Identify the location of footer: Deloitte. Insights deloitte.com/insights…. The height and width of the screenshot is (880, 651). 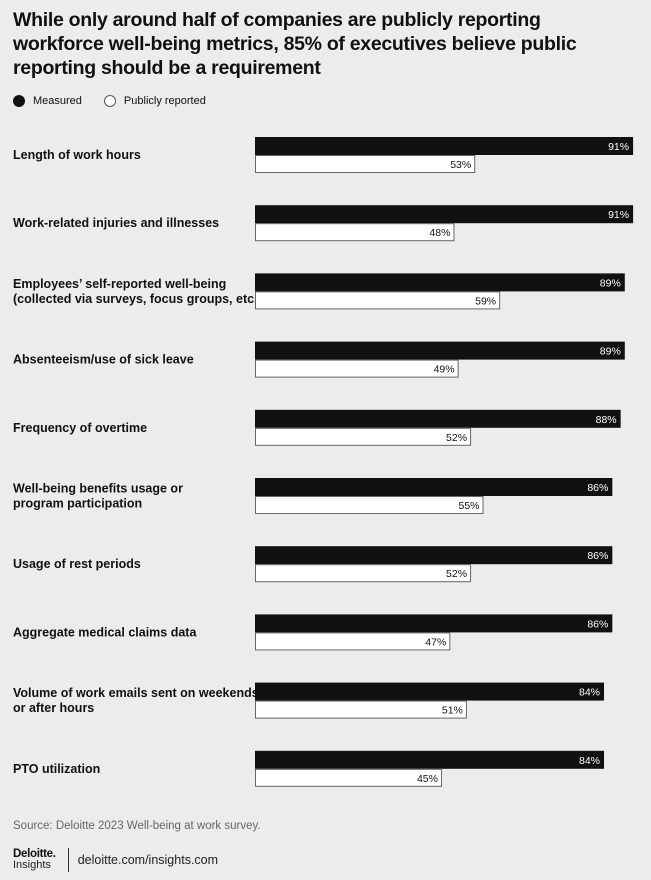
(115, 860).